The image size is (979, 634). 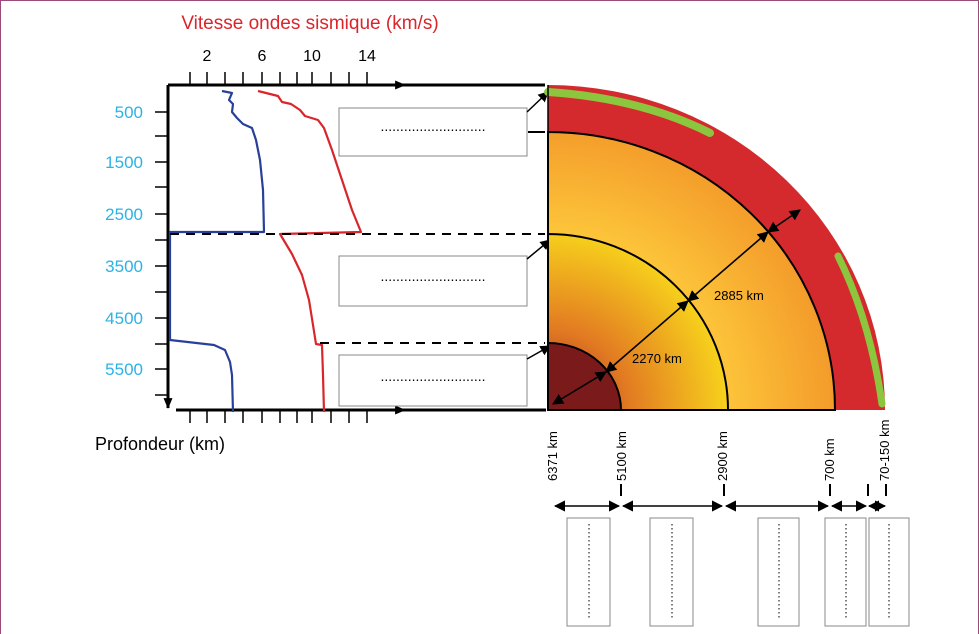 What do you see at coordinates (552, 456) in the screenshot?
I see `radius-label: 6371 km` at bounding box center [552, 456].